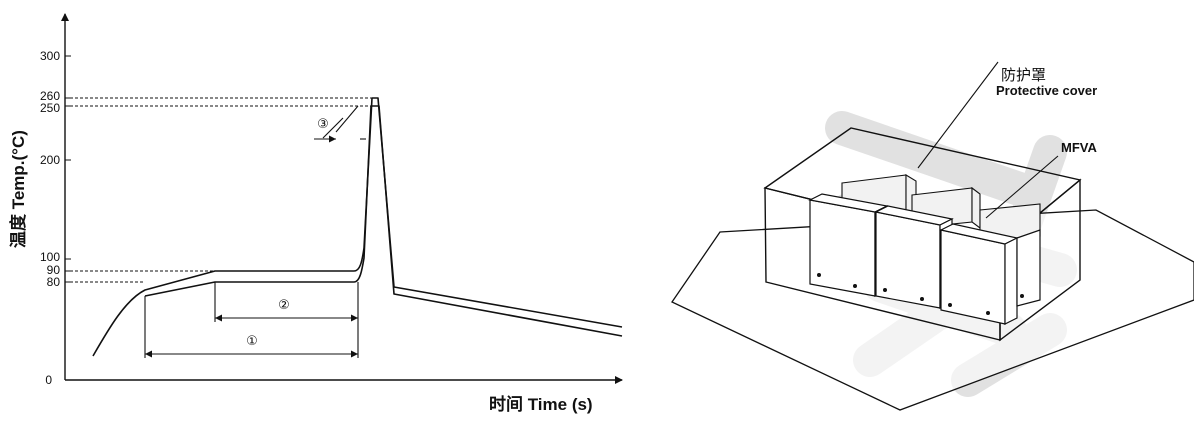  What do you see at coordinates (252, 340) in the screenshot?
I see `zone-1-label: ①` at bounding box center [252, 340].